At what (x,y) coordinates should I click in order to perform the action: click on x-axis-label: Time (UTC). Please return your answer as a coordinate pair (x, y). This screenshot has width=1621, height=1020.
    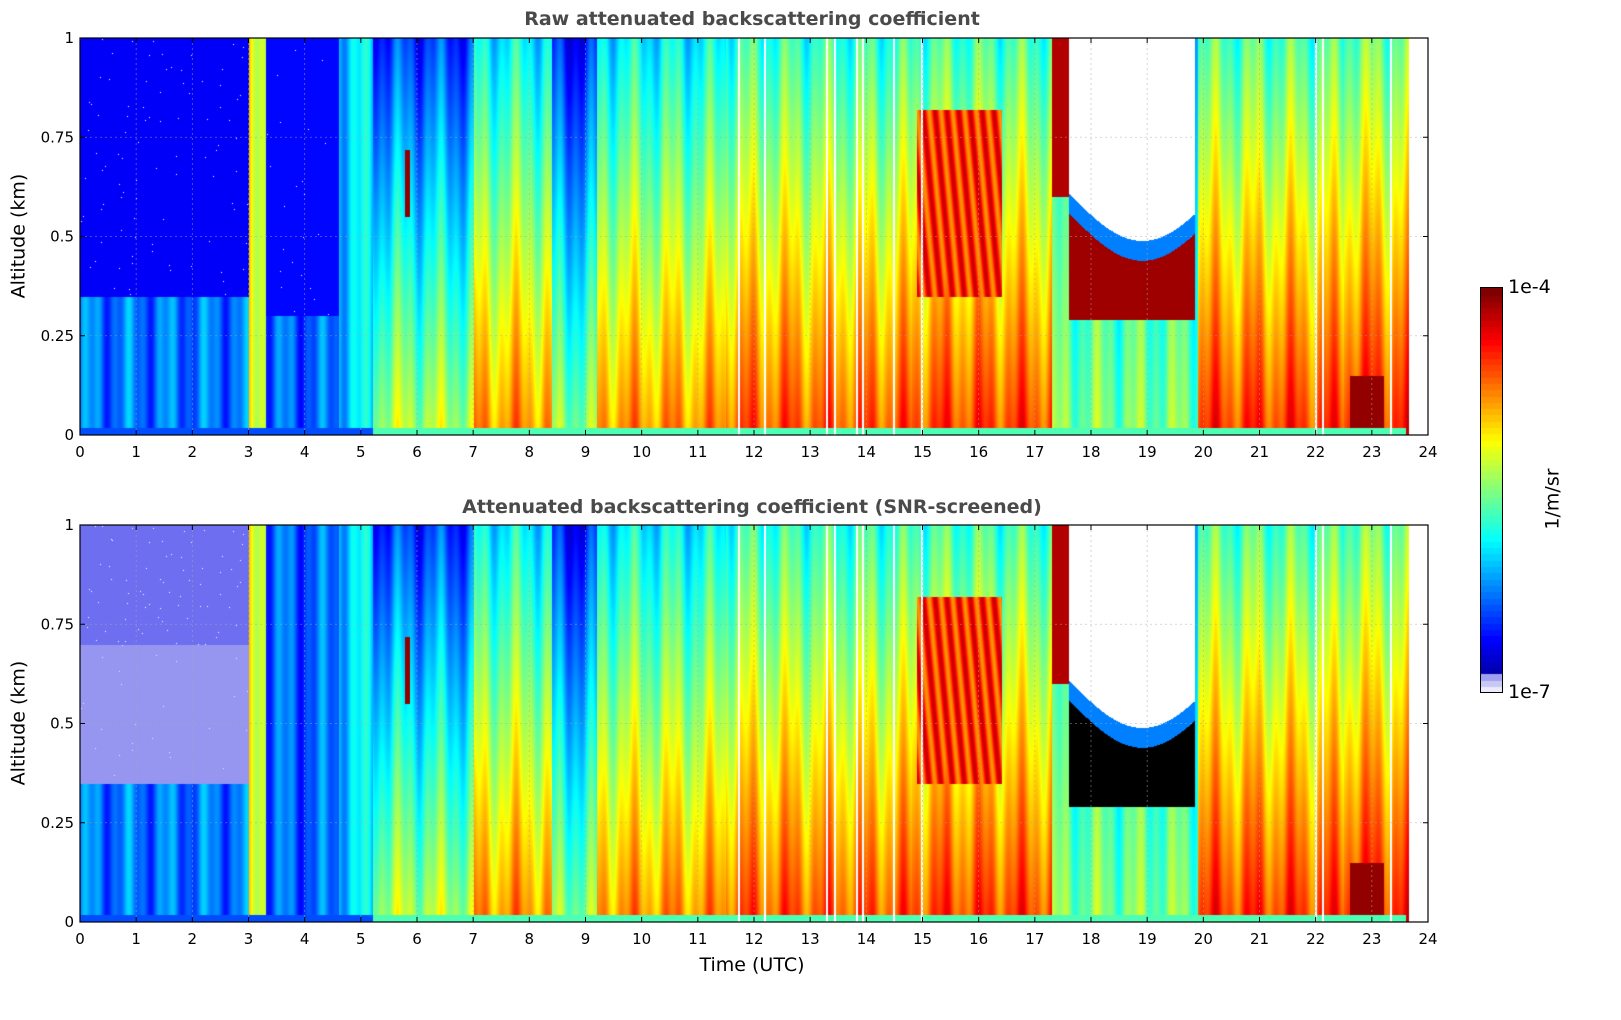
    Looking at the image, I should click on (752, 965).